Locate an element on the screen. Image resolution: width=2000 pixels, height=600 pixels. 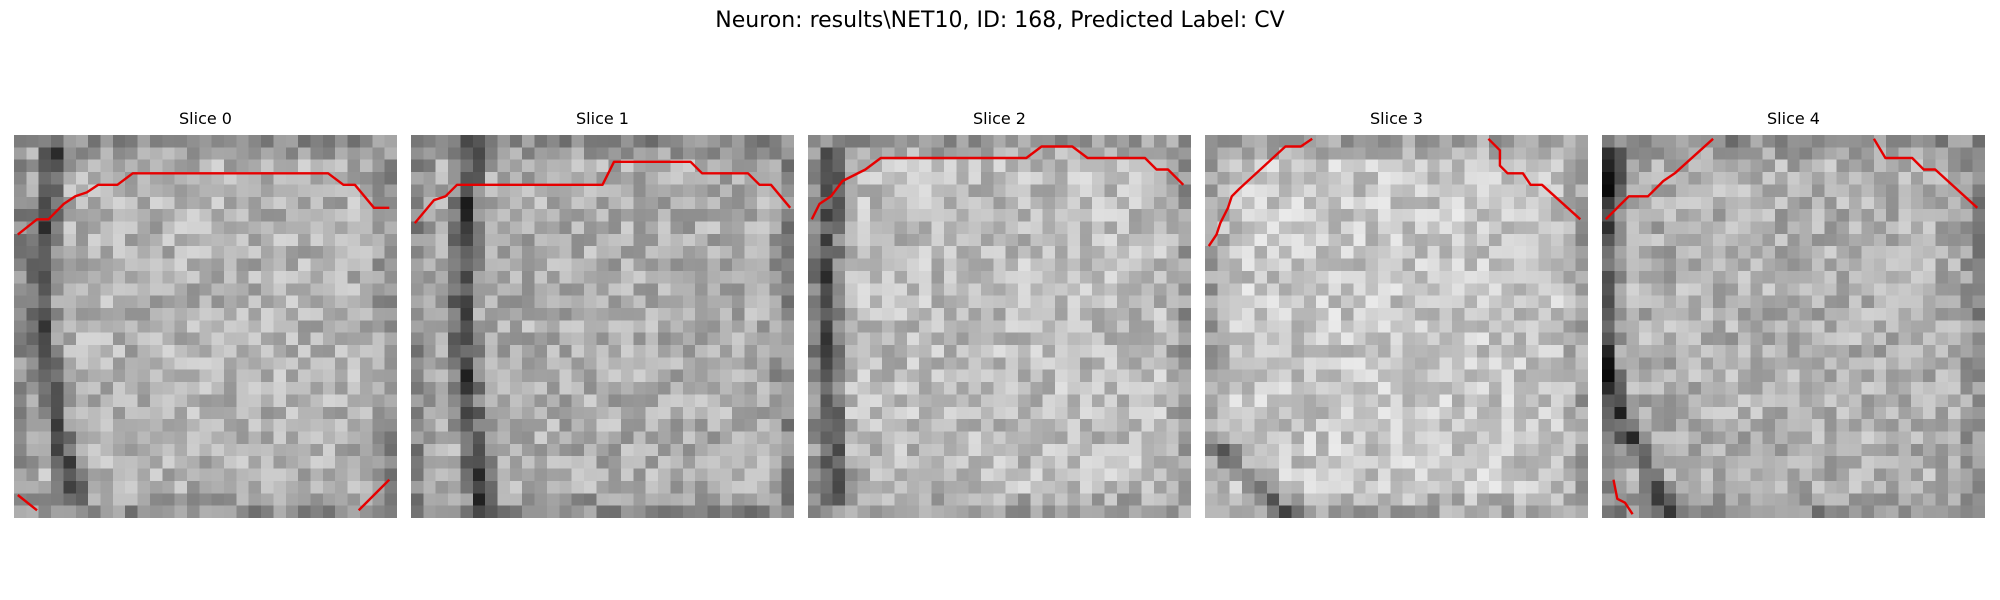
slice-panel-2: Slice 2 is located at coordinates (999, 314).